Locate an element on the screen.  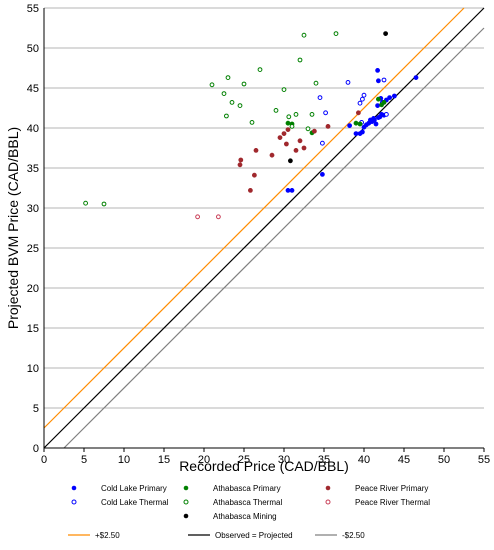
x-tick-label: 15 is located at coordinates (164, 460).